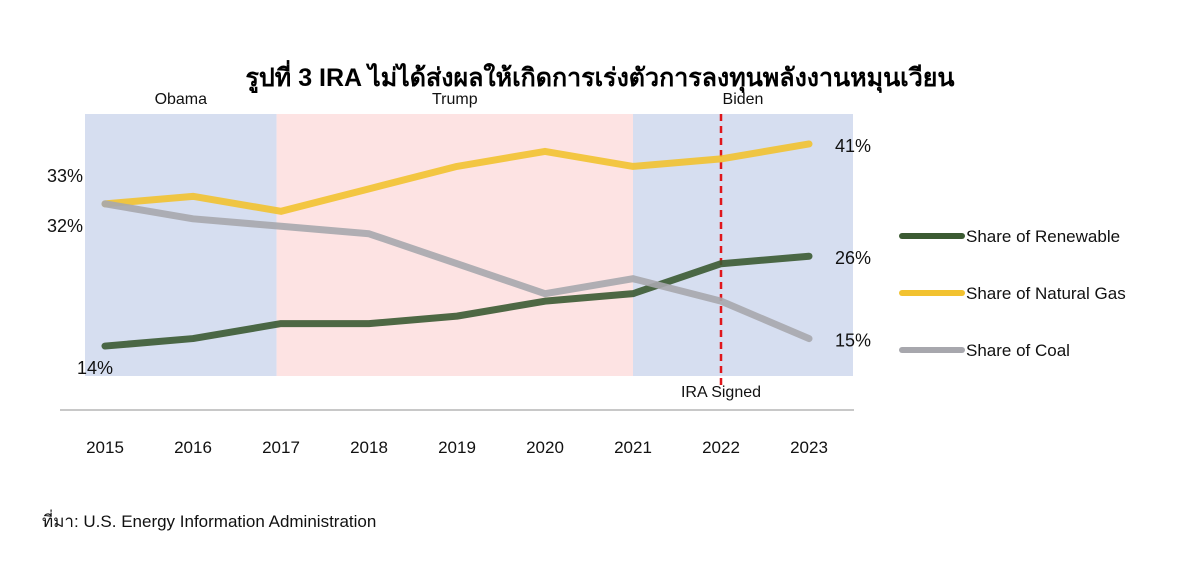 The image size is (1200, 567). What do you see at coordinates (545, 447) in the screenshot?
I see `x-tick-label: 2020` at bounding box center [545, 447].